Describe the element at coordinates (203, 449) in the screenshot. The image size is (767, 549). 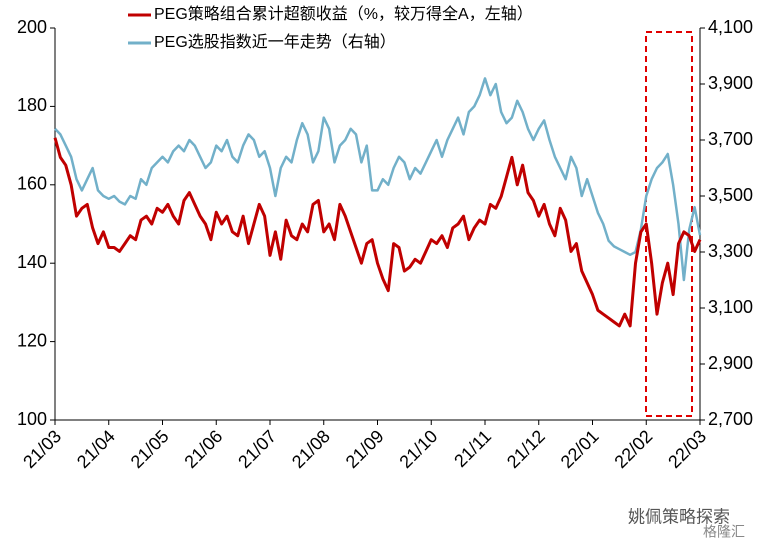
I see `x-tick-label: 21/06` at that location.